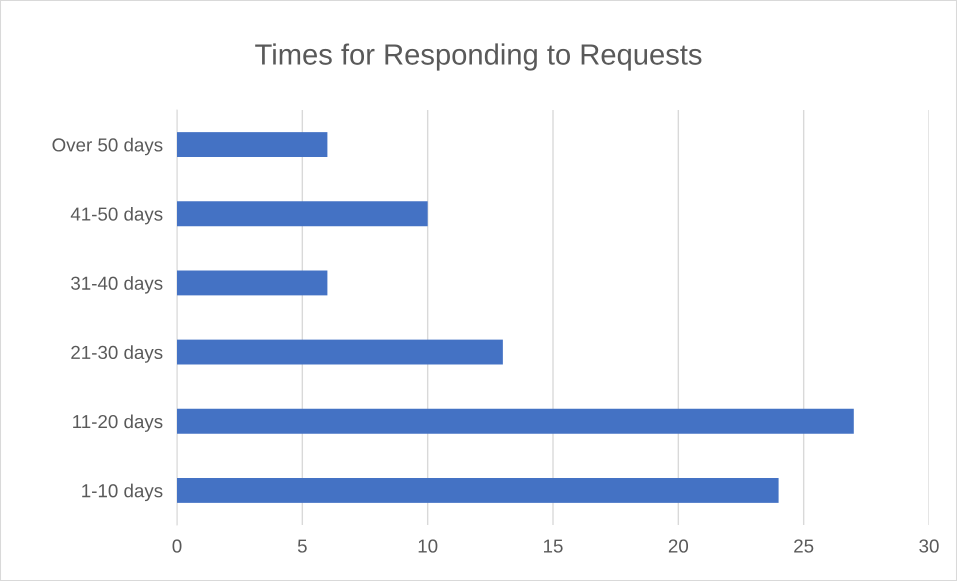 The width and height of the screenshot is (957, 581). I want to click on x-tick-label: 25, so click(804, 546).